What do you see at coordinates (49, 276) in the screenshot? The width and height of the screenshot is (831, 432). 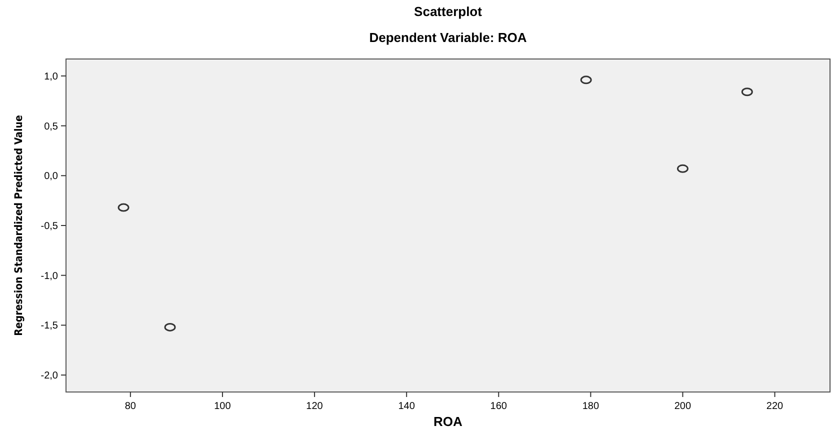 I see `y-tick-label: -1,0` at bounding box center [49, 276].